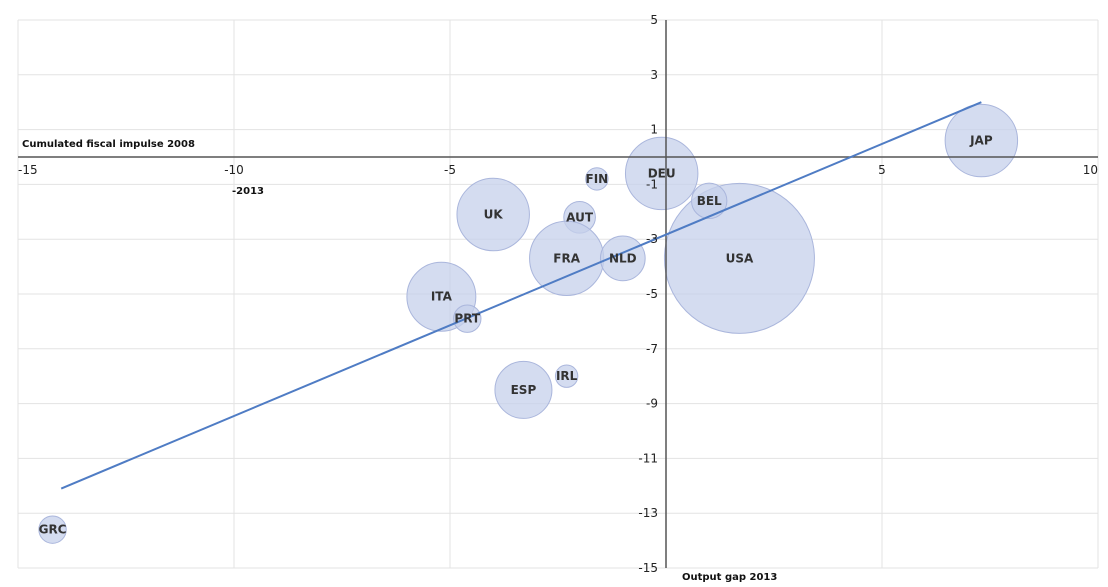 This screenshot has width=1108, height=587. What do you see at coordinates (566, 258) in the screenshot?
I see `bubble-label-fra: FRA` at bounding box center [566, 258].